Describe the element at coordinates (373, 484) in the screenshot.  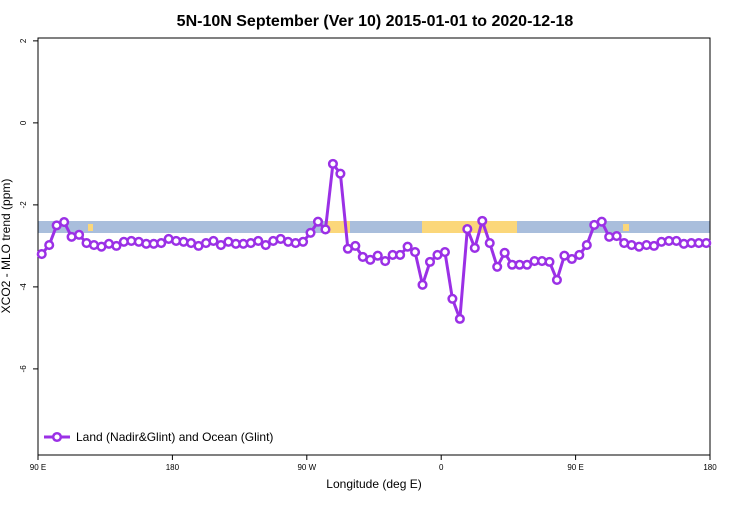
I see `x-axis-label: Longitude (deg E)` at that location.